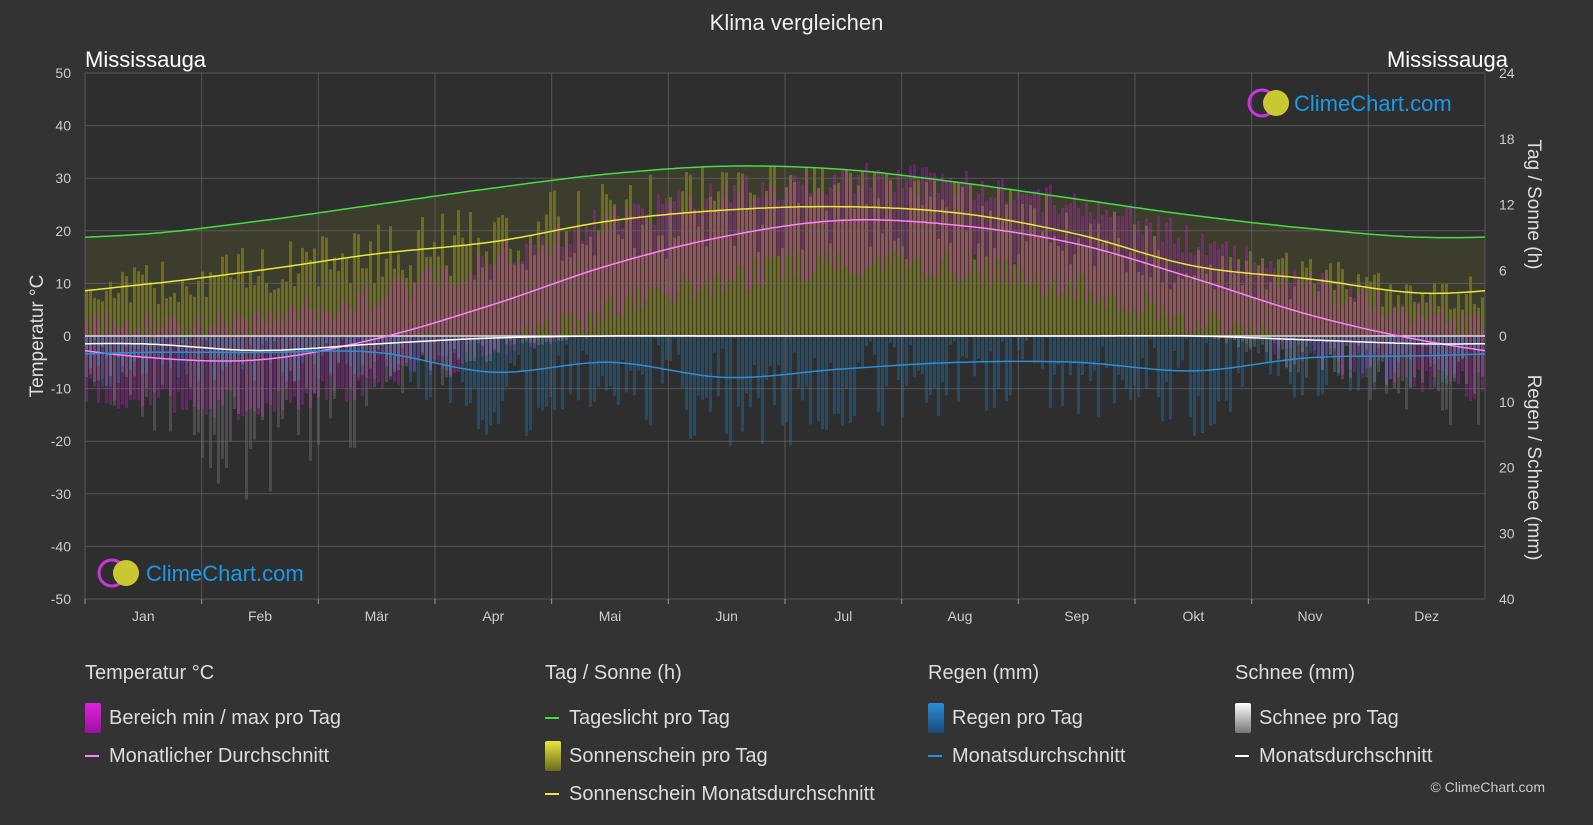 This screenshot has height=825, width=1593. What do you see at coordinates (200, 573) in the screenshot?
I see `logo-bottom: ClimeChart.com` at bounding box center [200, 573].